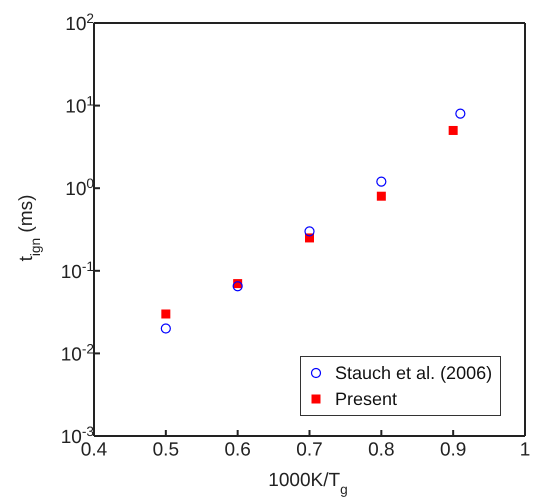  I want to click on y-tick-label: 10$^{-1}$, so click(77, 270).